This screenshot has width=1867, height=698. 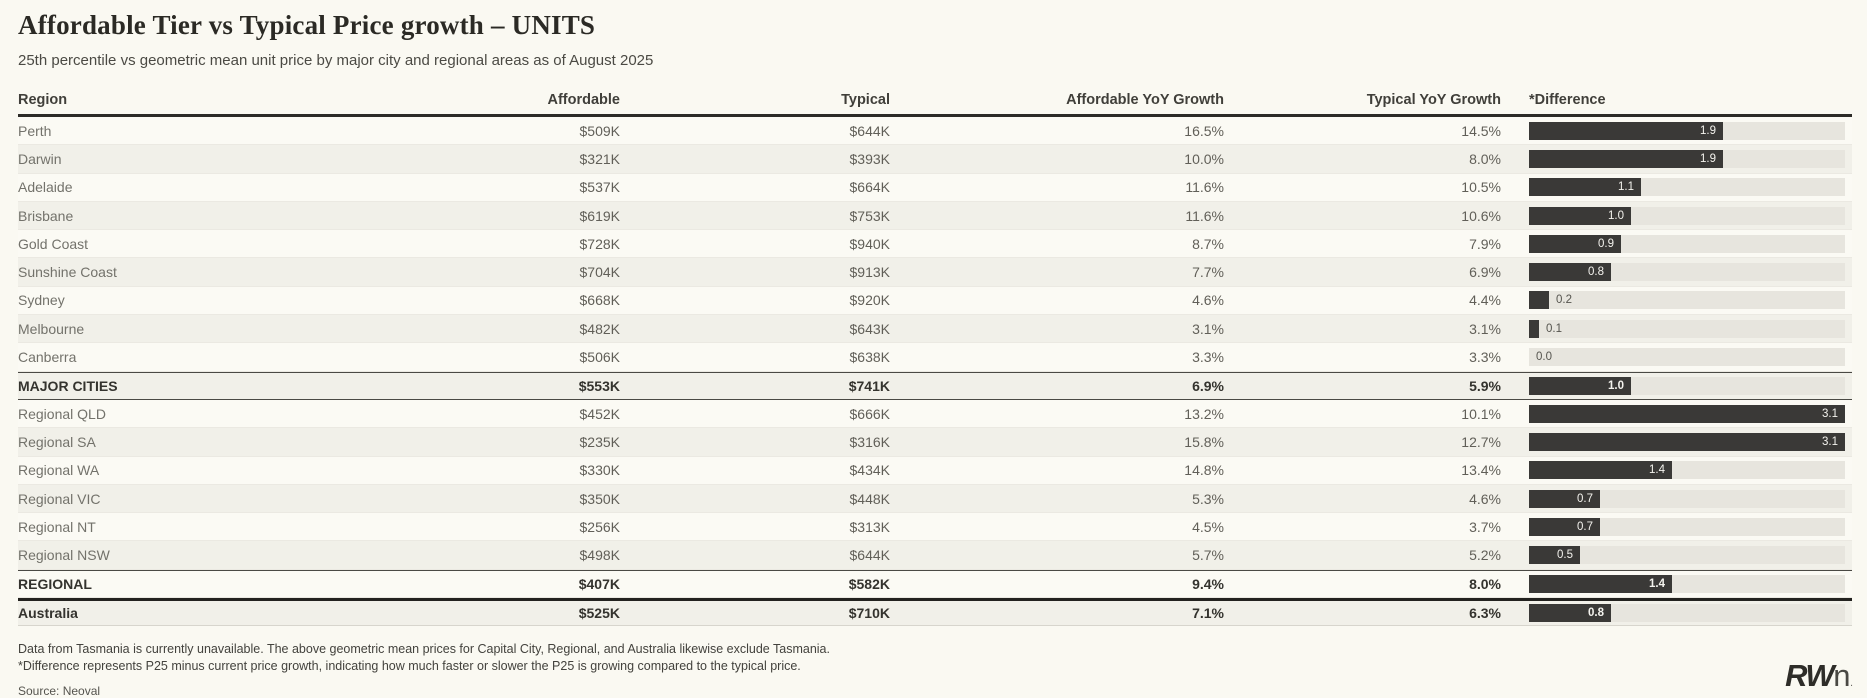 What do you see at coordinates (1485, 328) in the screenshot?
I see `typical-yoy-cell: 3.1%` at bounding box center [1485, 328].